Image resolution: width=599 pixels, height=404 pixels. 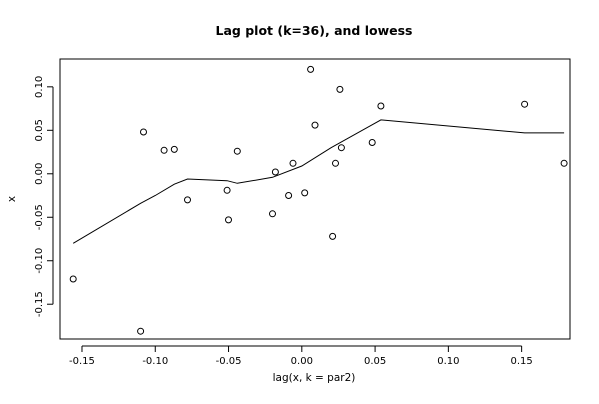 I want to click on x-tick-label: 0.10, so click(x=448, y=361).